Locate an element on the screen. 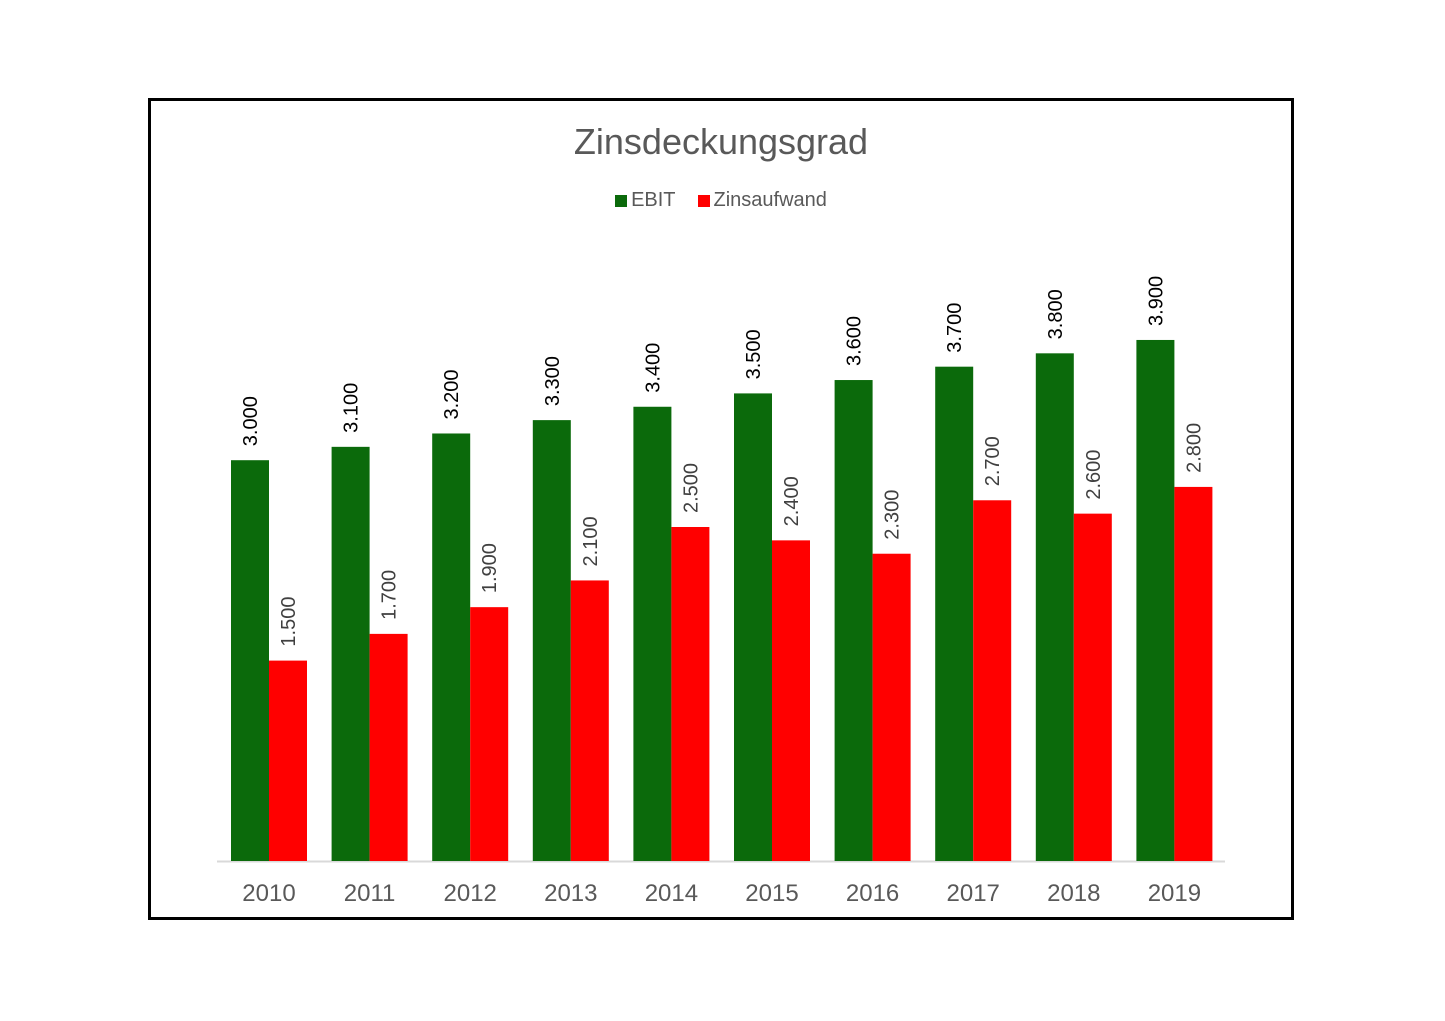 The height and width of the screenshot is (1021, 1445). data-label-ebit-2015: 3.500 is located at coordinates (754, 354).